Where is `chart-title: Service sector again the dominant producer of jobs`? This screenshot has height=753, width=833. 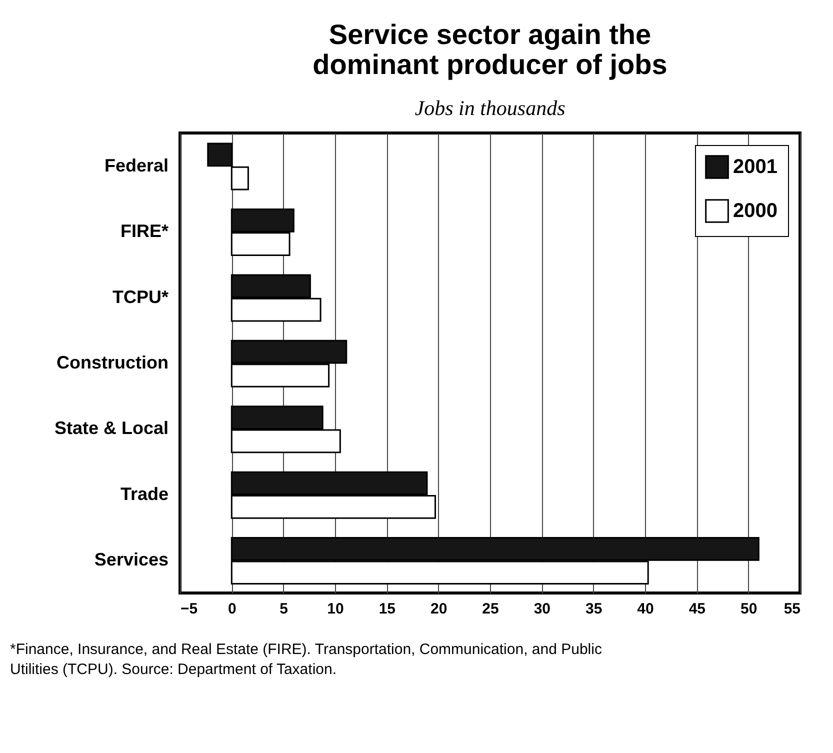
chart-title: Service sector again the dominant producer of jobs is located at coordinates (490, 49).